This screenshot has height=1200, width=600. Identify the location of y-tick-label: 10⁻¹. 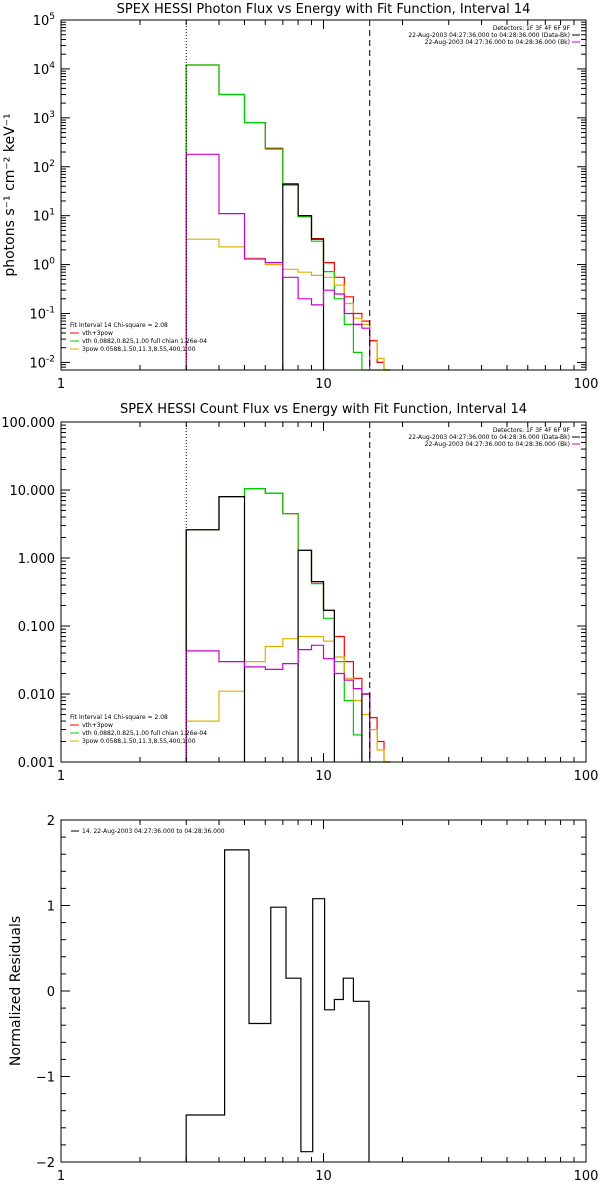
(42, 314).